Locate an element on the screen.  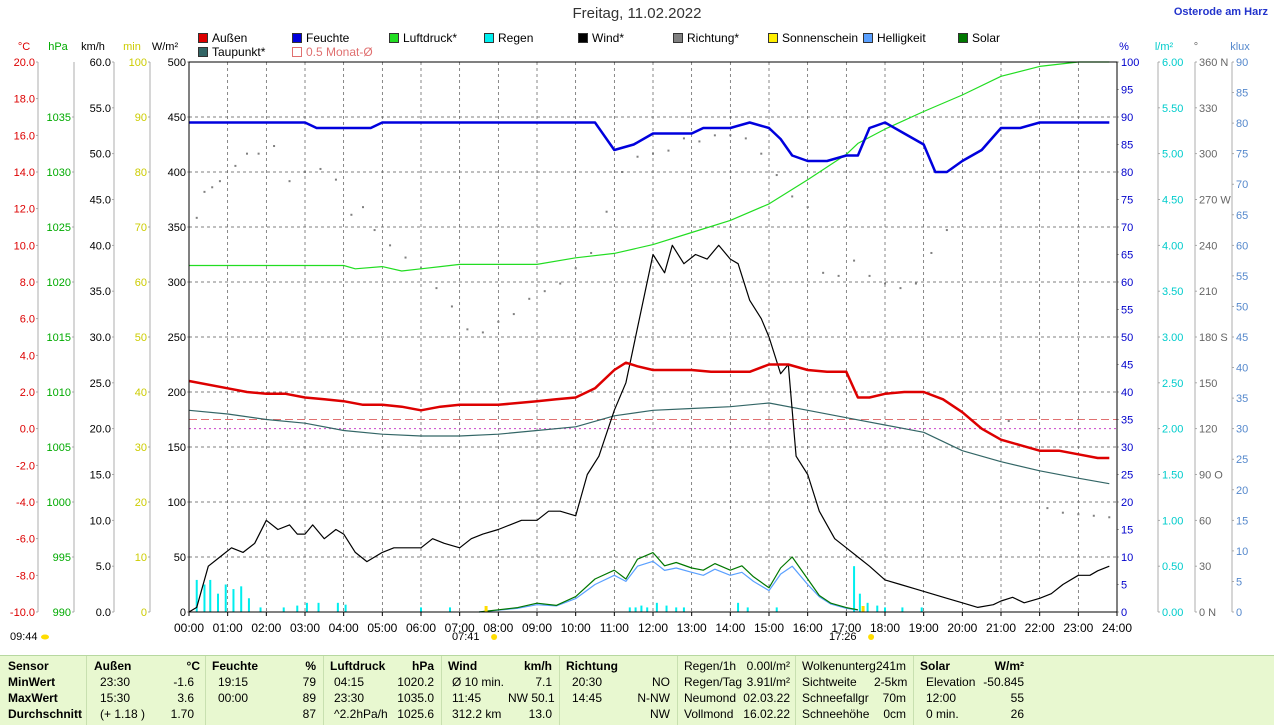
stats-label: MaxWert is located at coordinates (33, 698).